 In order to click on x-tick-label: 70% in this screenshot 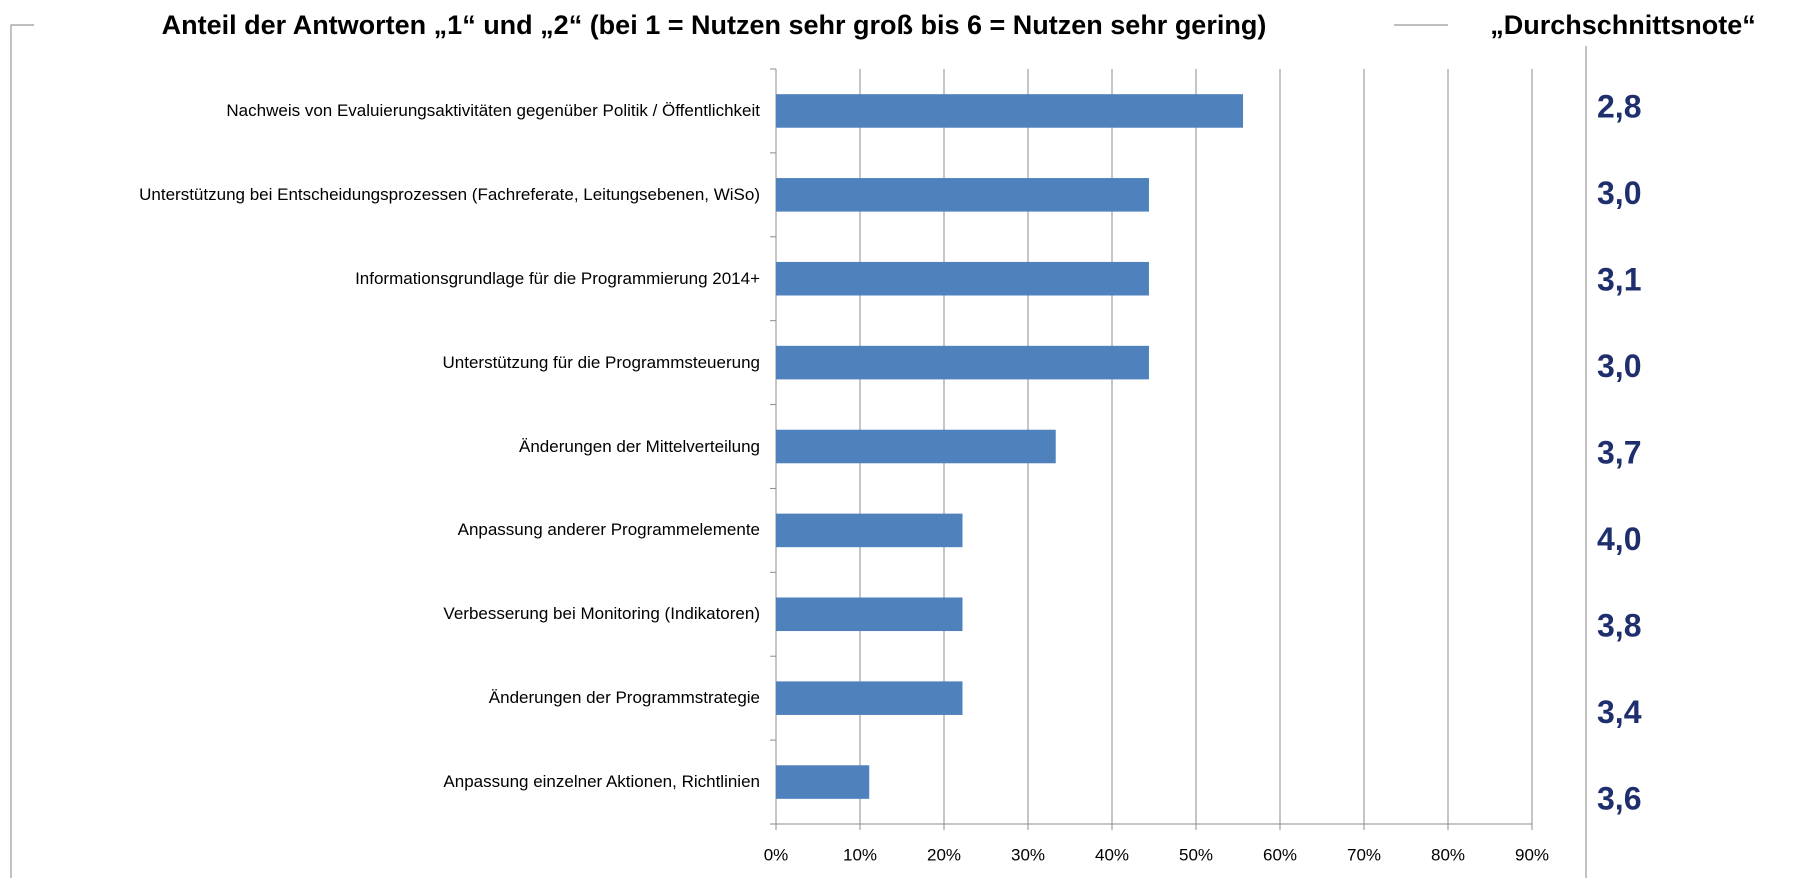, I will do `click(1364, 854)`.